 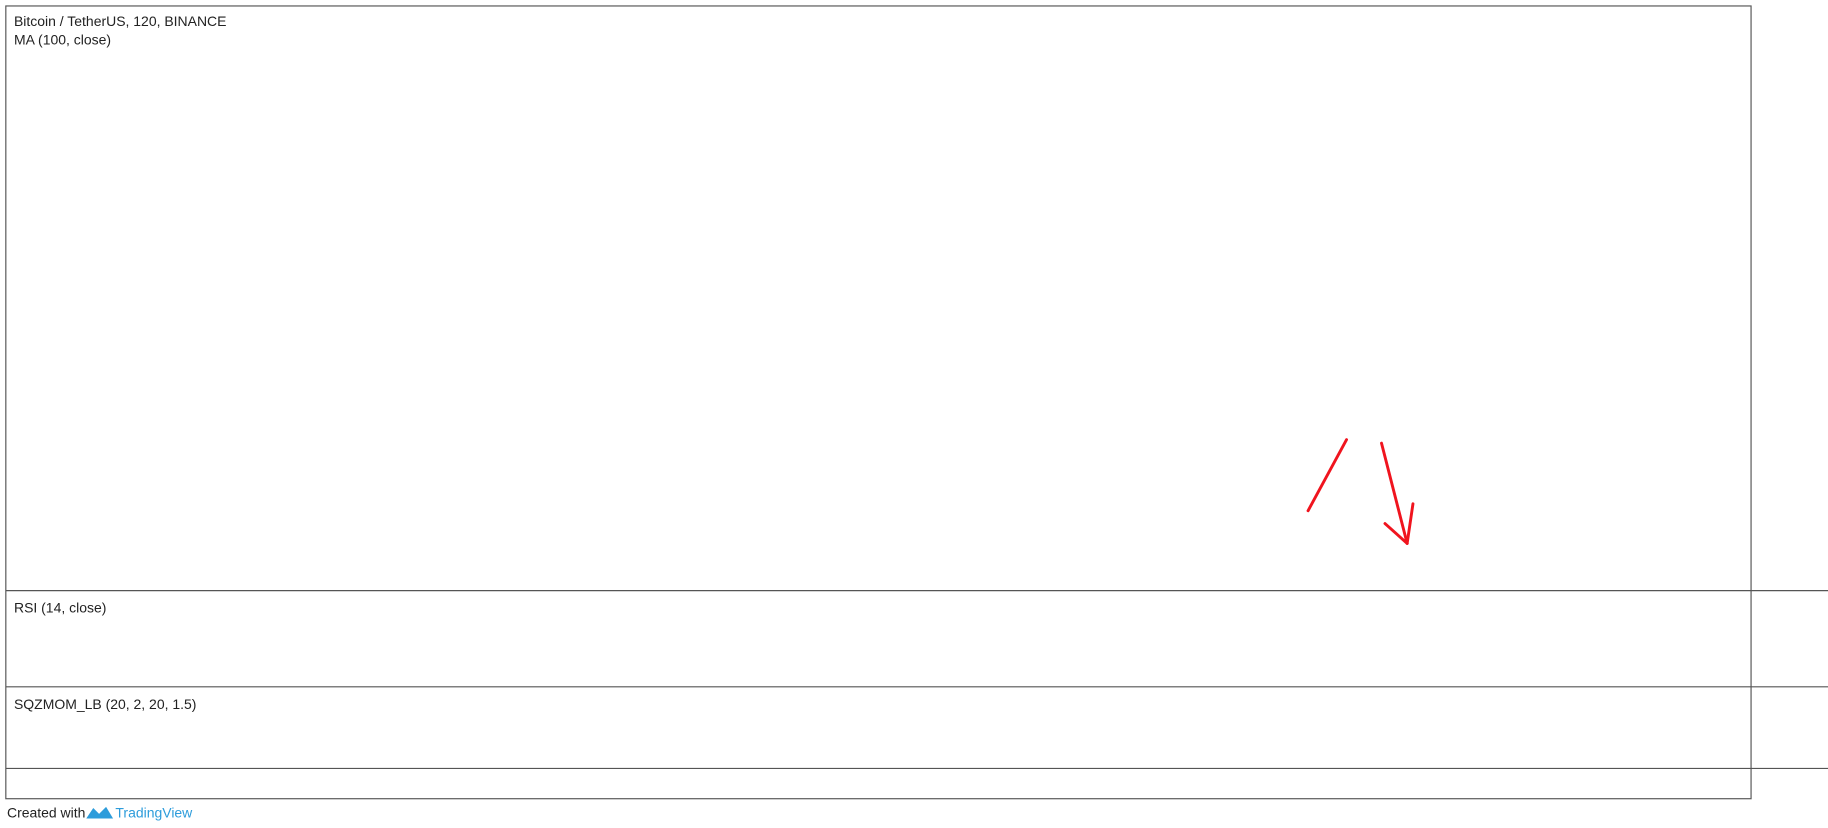 I want to click on arrow-down, so click(x=1394, y=493).